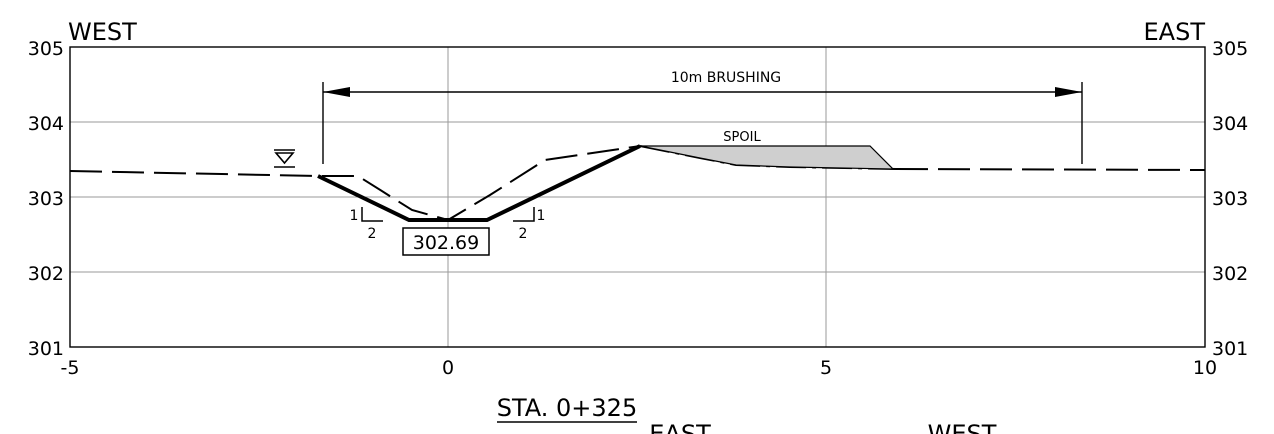 The height and width of the screenshot is (434, 1274). What do you see at coordinates (1175, 32) in the screenshot?
I see `east-header: EAST` at bounding box center [1175, 32].